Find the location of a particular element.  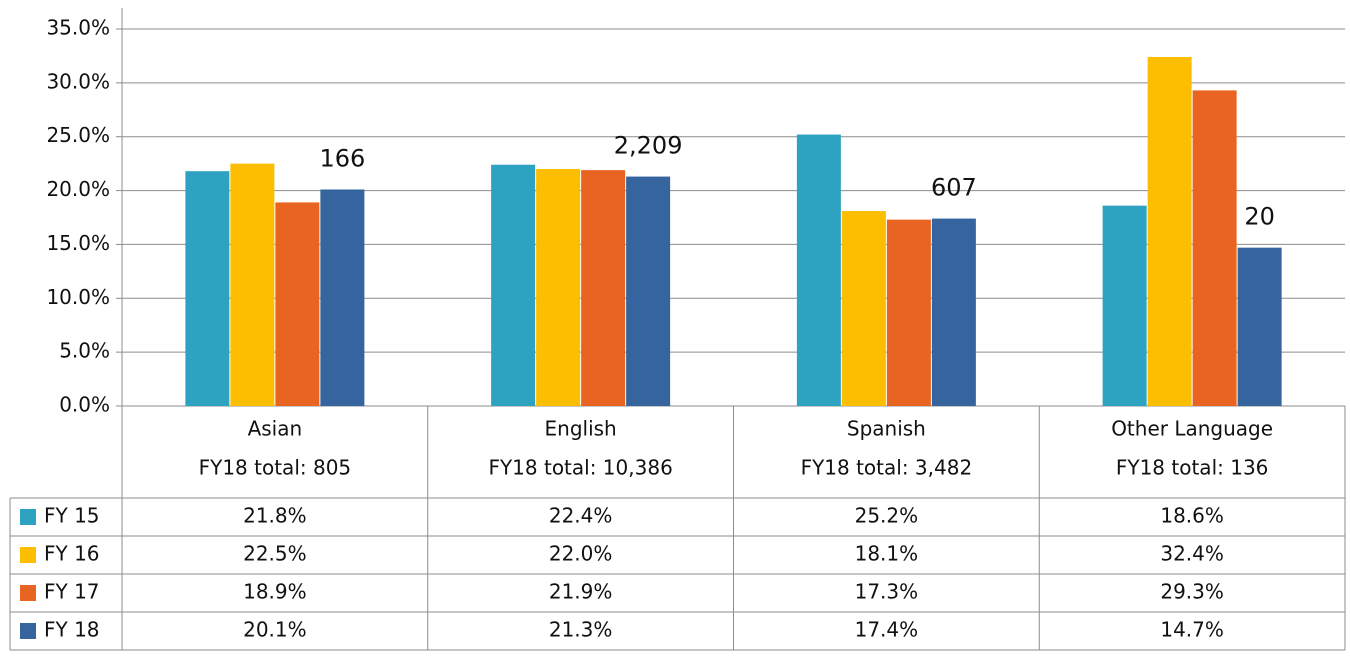

table-value: 29.3% is located at coordinates (1192, 592).